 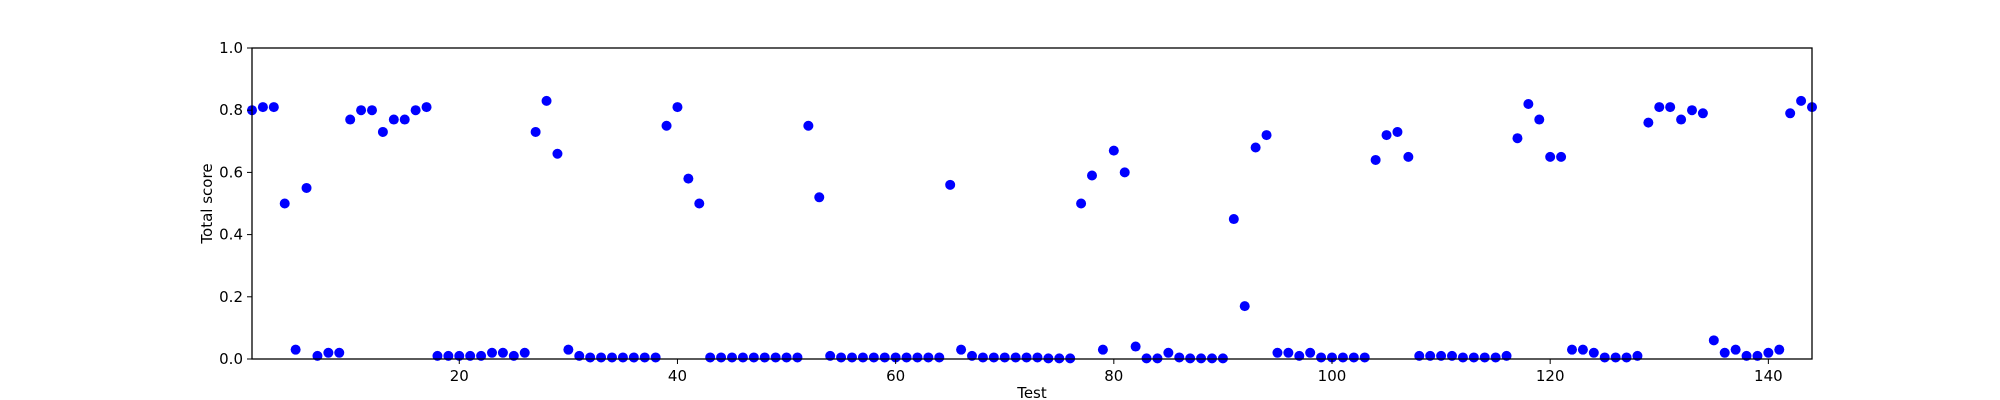 I want to click on x-tick-label: 20, so click(x=459, y=376).